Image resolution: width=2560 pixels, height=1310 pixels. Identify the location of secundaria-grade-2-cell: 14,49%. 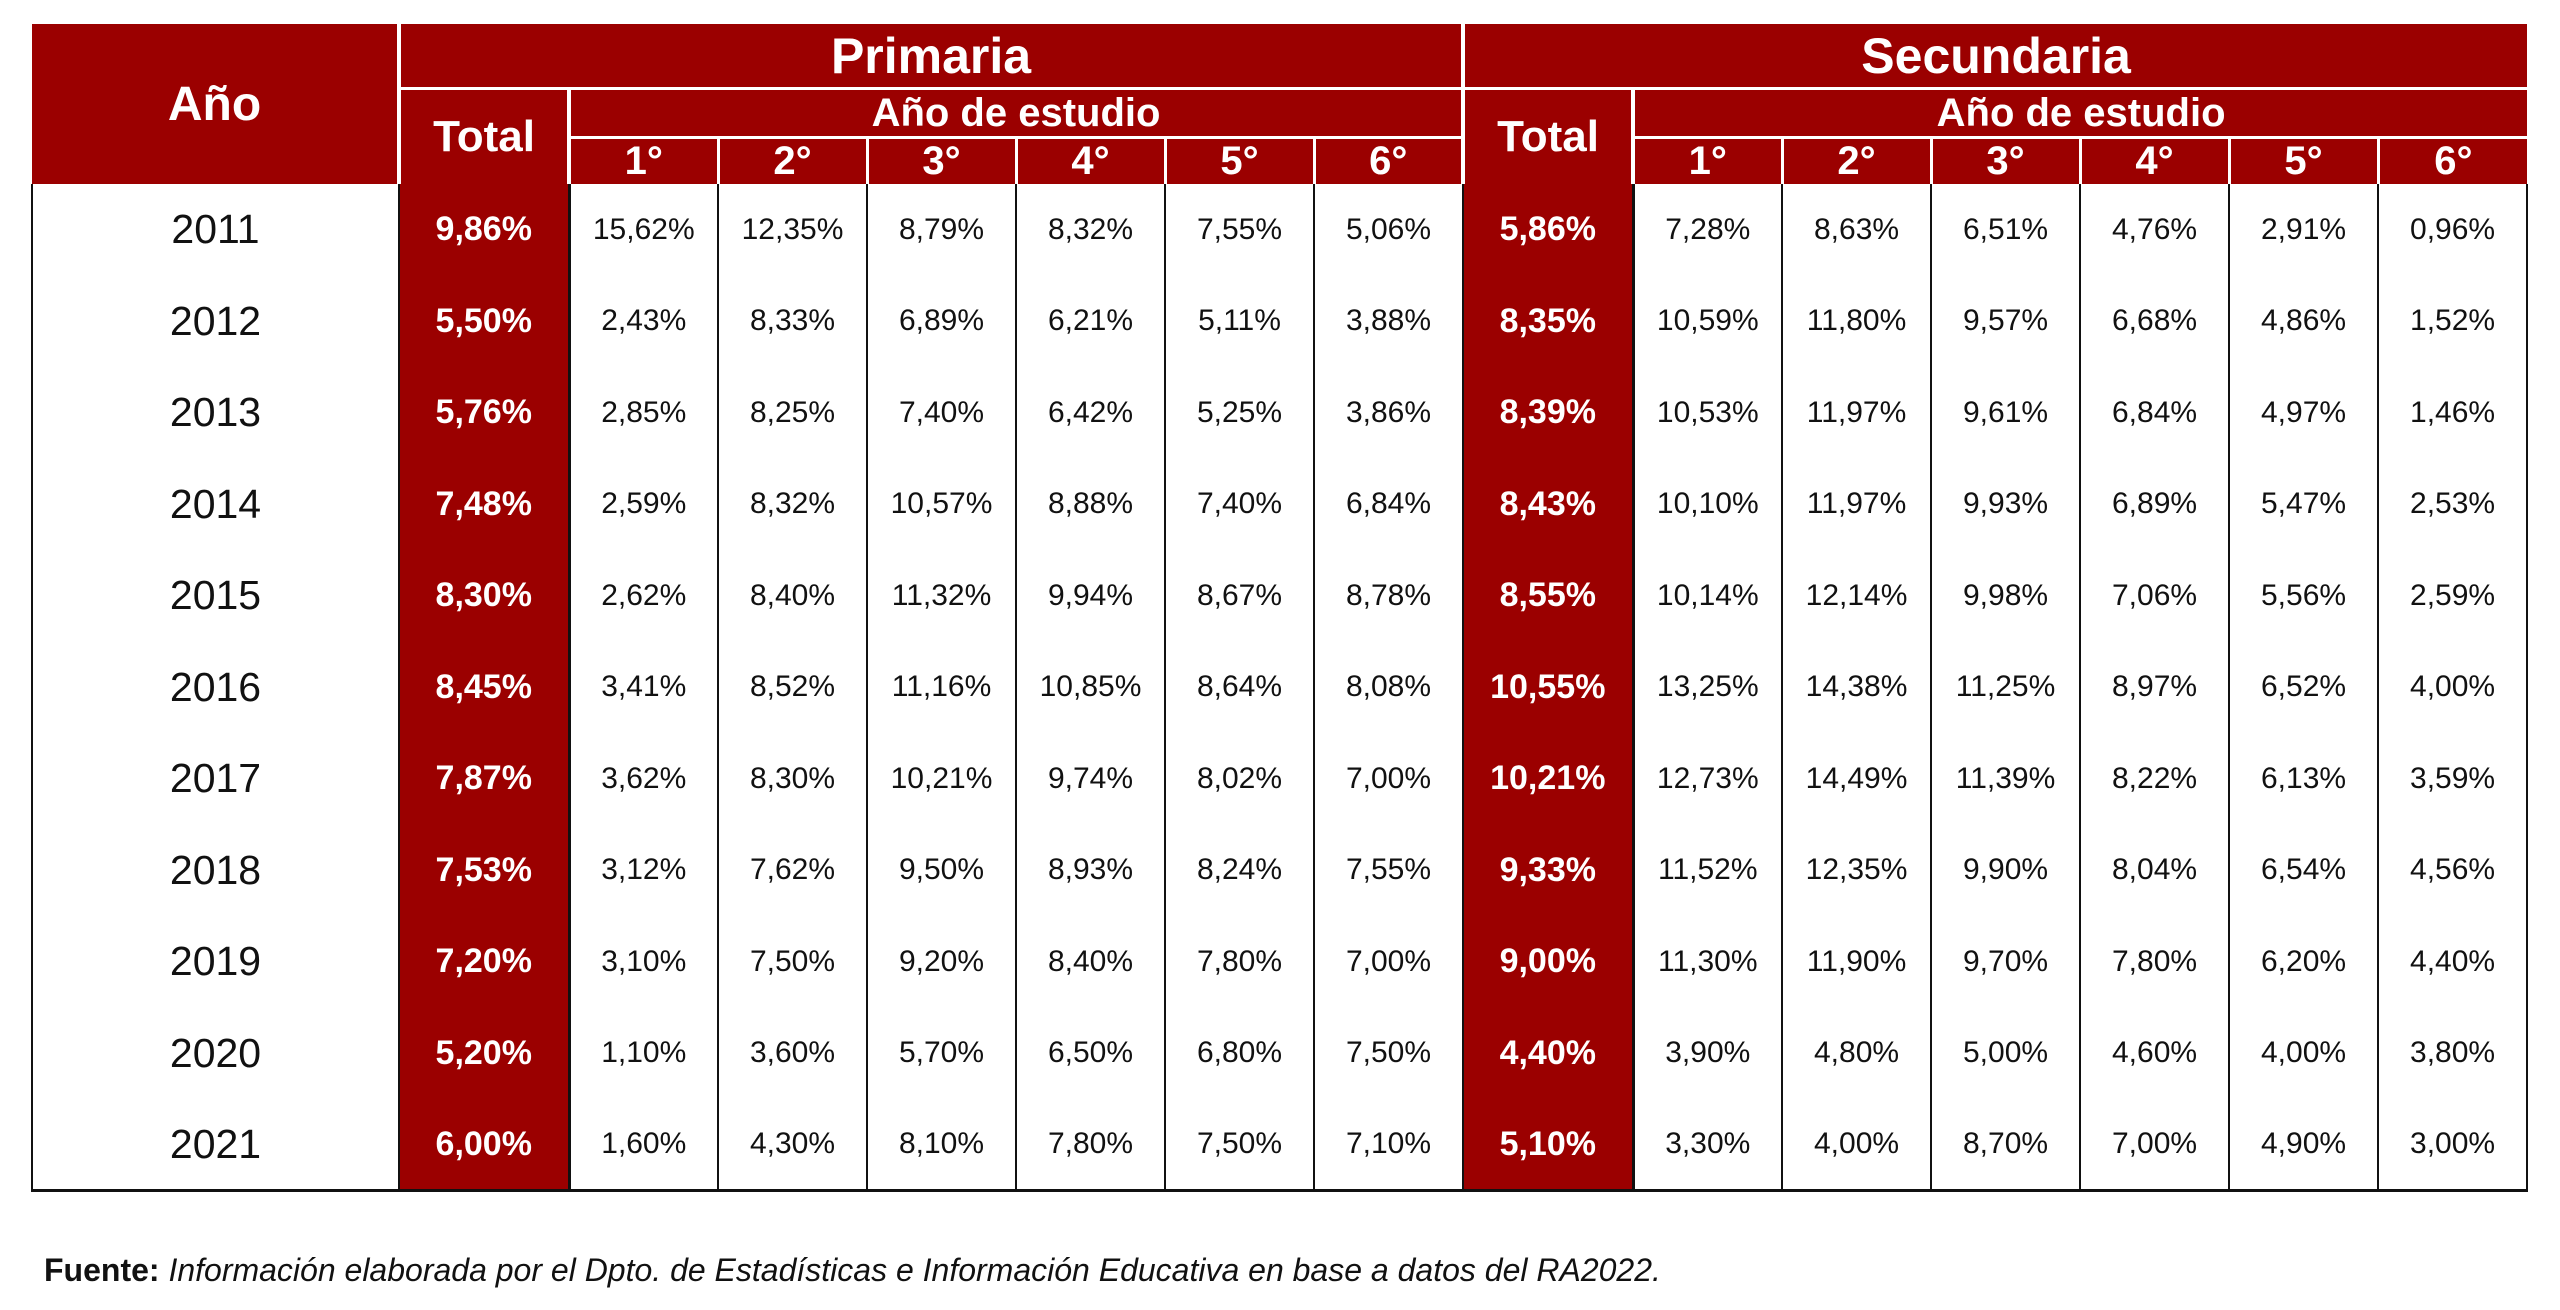
(1857, 779).